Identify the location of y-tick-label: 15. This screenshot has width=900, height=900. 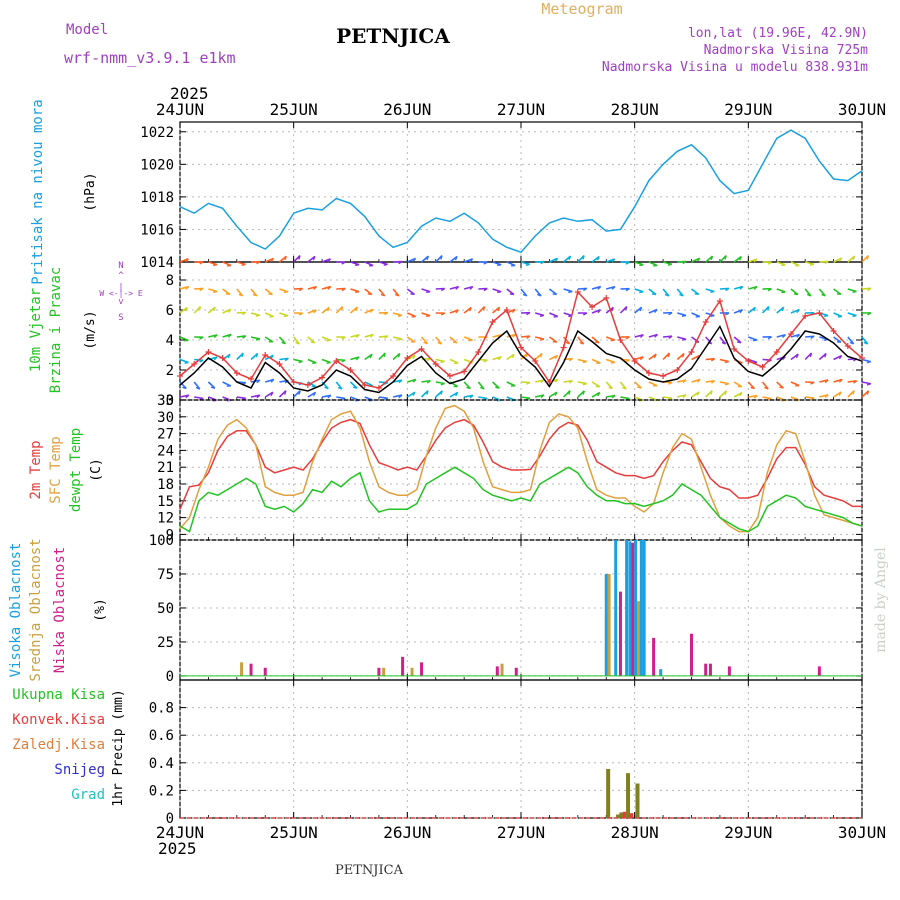
(165, 502).